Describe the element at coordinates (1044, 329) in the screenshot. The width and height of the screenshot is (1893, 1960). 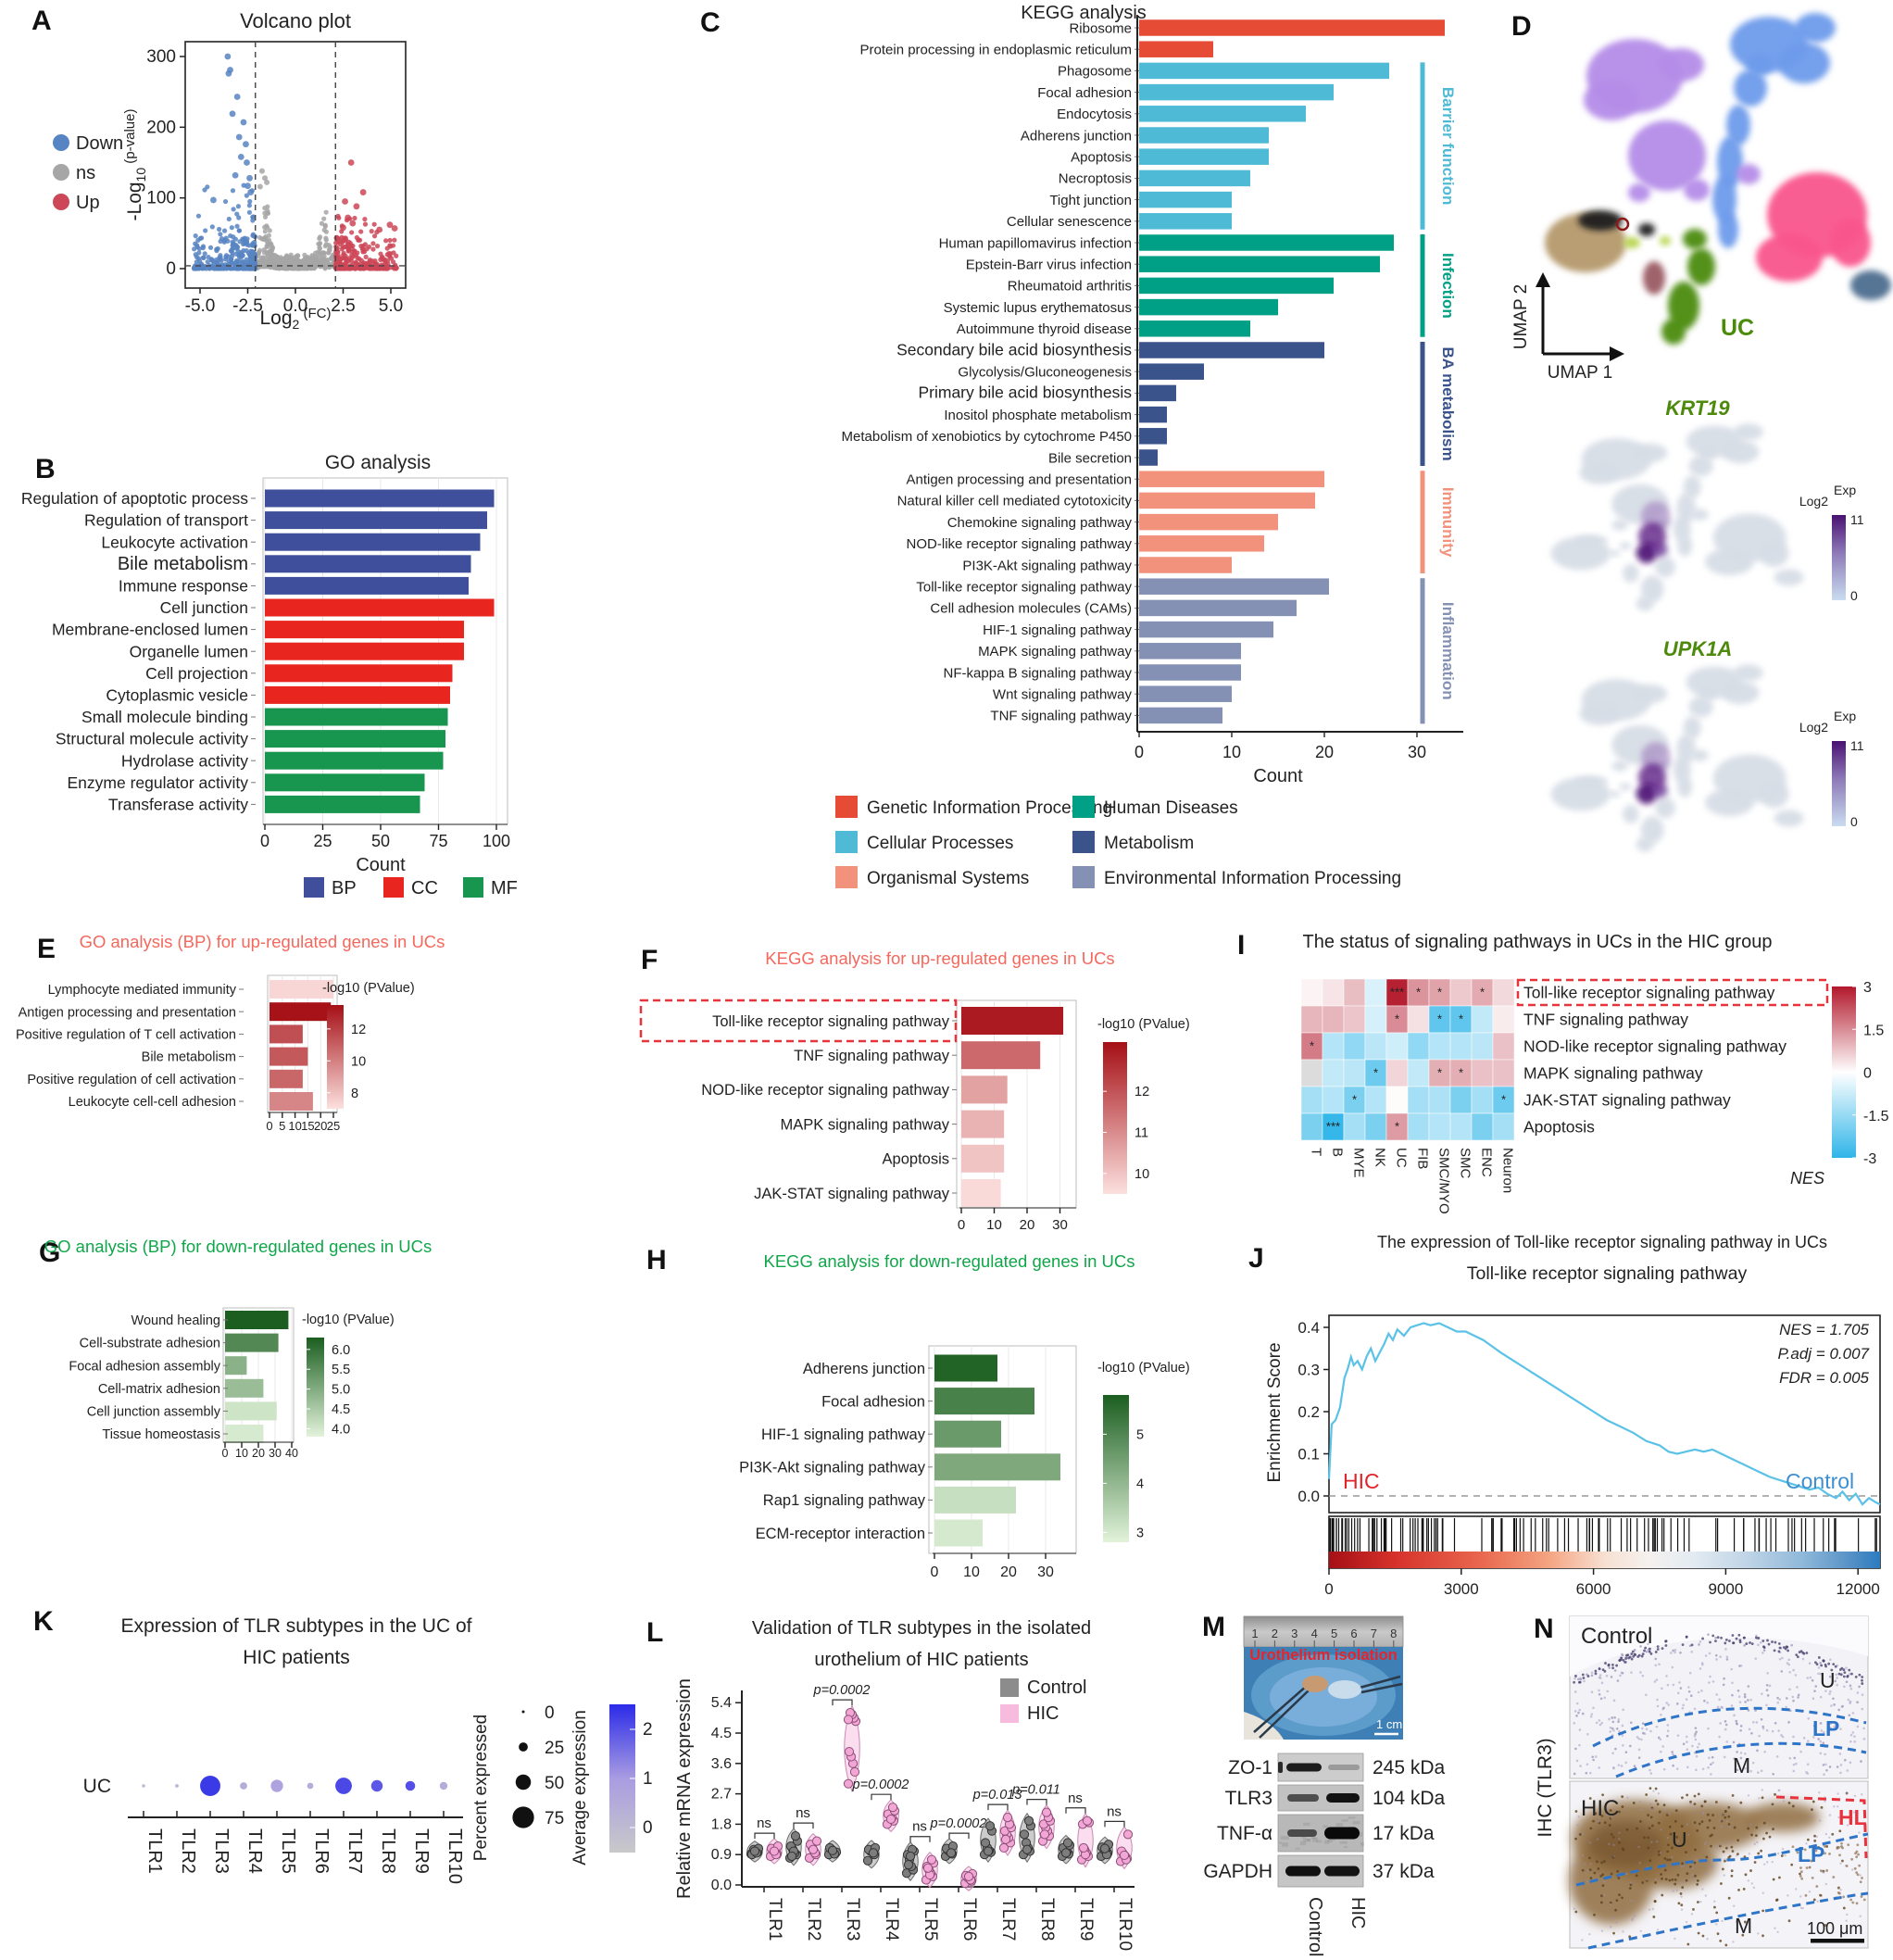
I see `svg-text: Autoimmune thyroid disease` at that location.